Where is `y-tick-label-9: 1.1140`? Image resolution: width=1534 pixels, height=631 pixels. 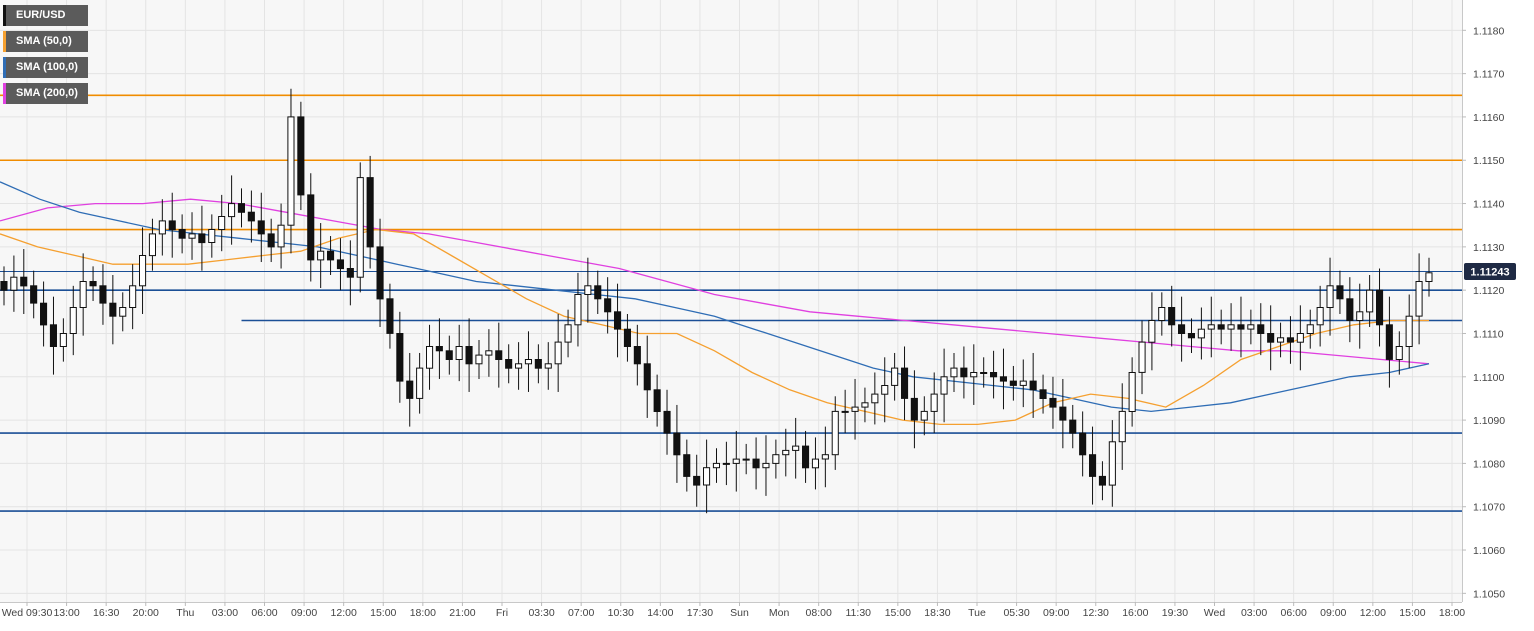
y-tick-label-9: 1.1140 is located at coordinates (1488, 205).